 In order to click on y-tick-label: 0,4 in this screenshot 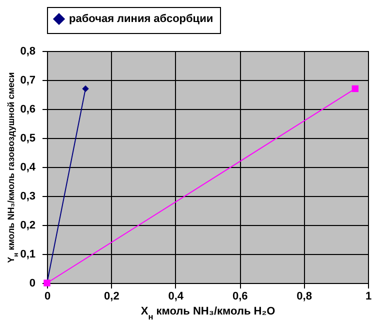, I will do `click(28, 168)`.